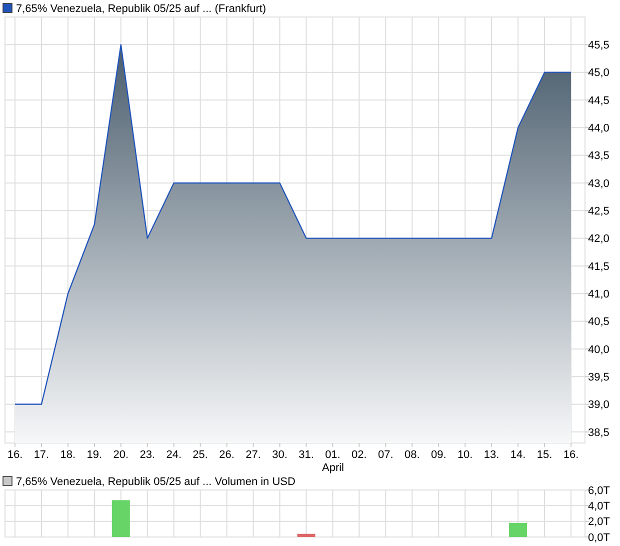  What do you see at coordinates (599, 184) in the screenshot?
I see `y-tick-label: 43,0` at bounding box center [599, 184].